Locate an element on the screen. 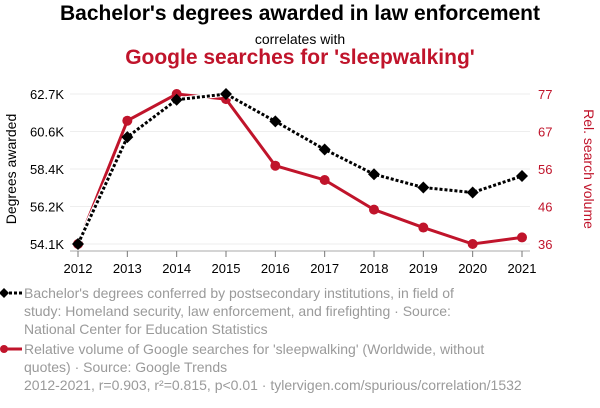 This screenshot has width=600, height=408. x-tick-label: 2019 is located at coordinates (423, 268).